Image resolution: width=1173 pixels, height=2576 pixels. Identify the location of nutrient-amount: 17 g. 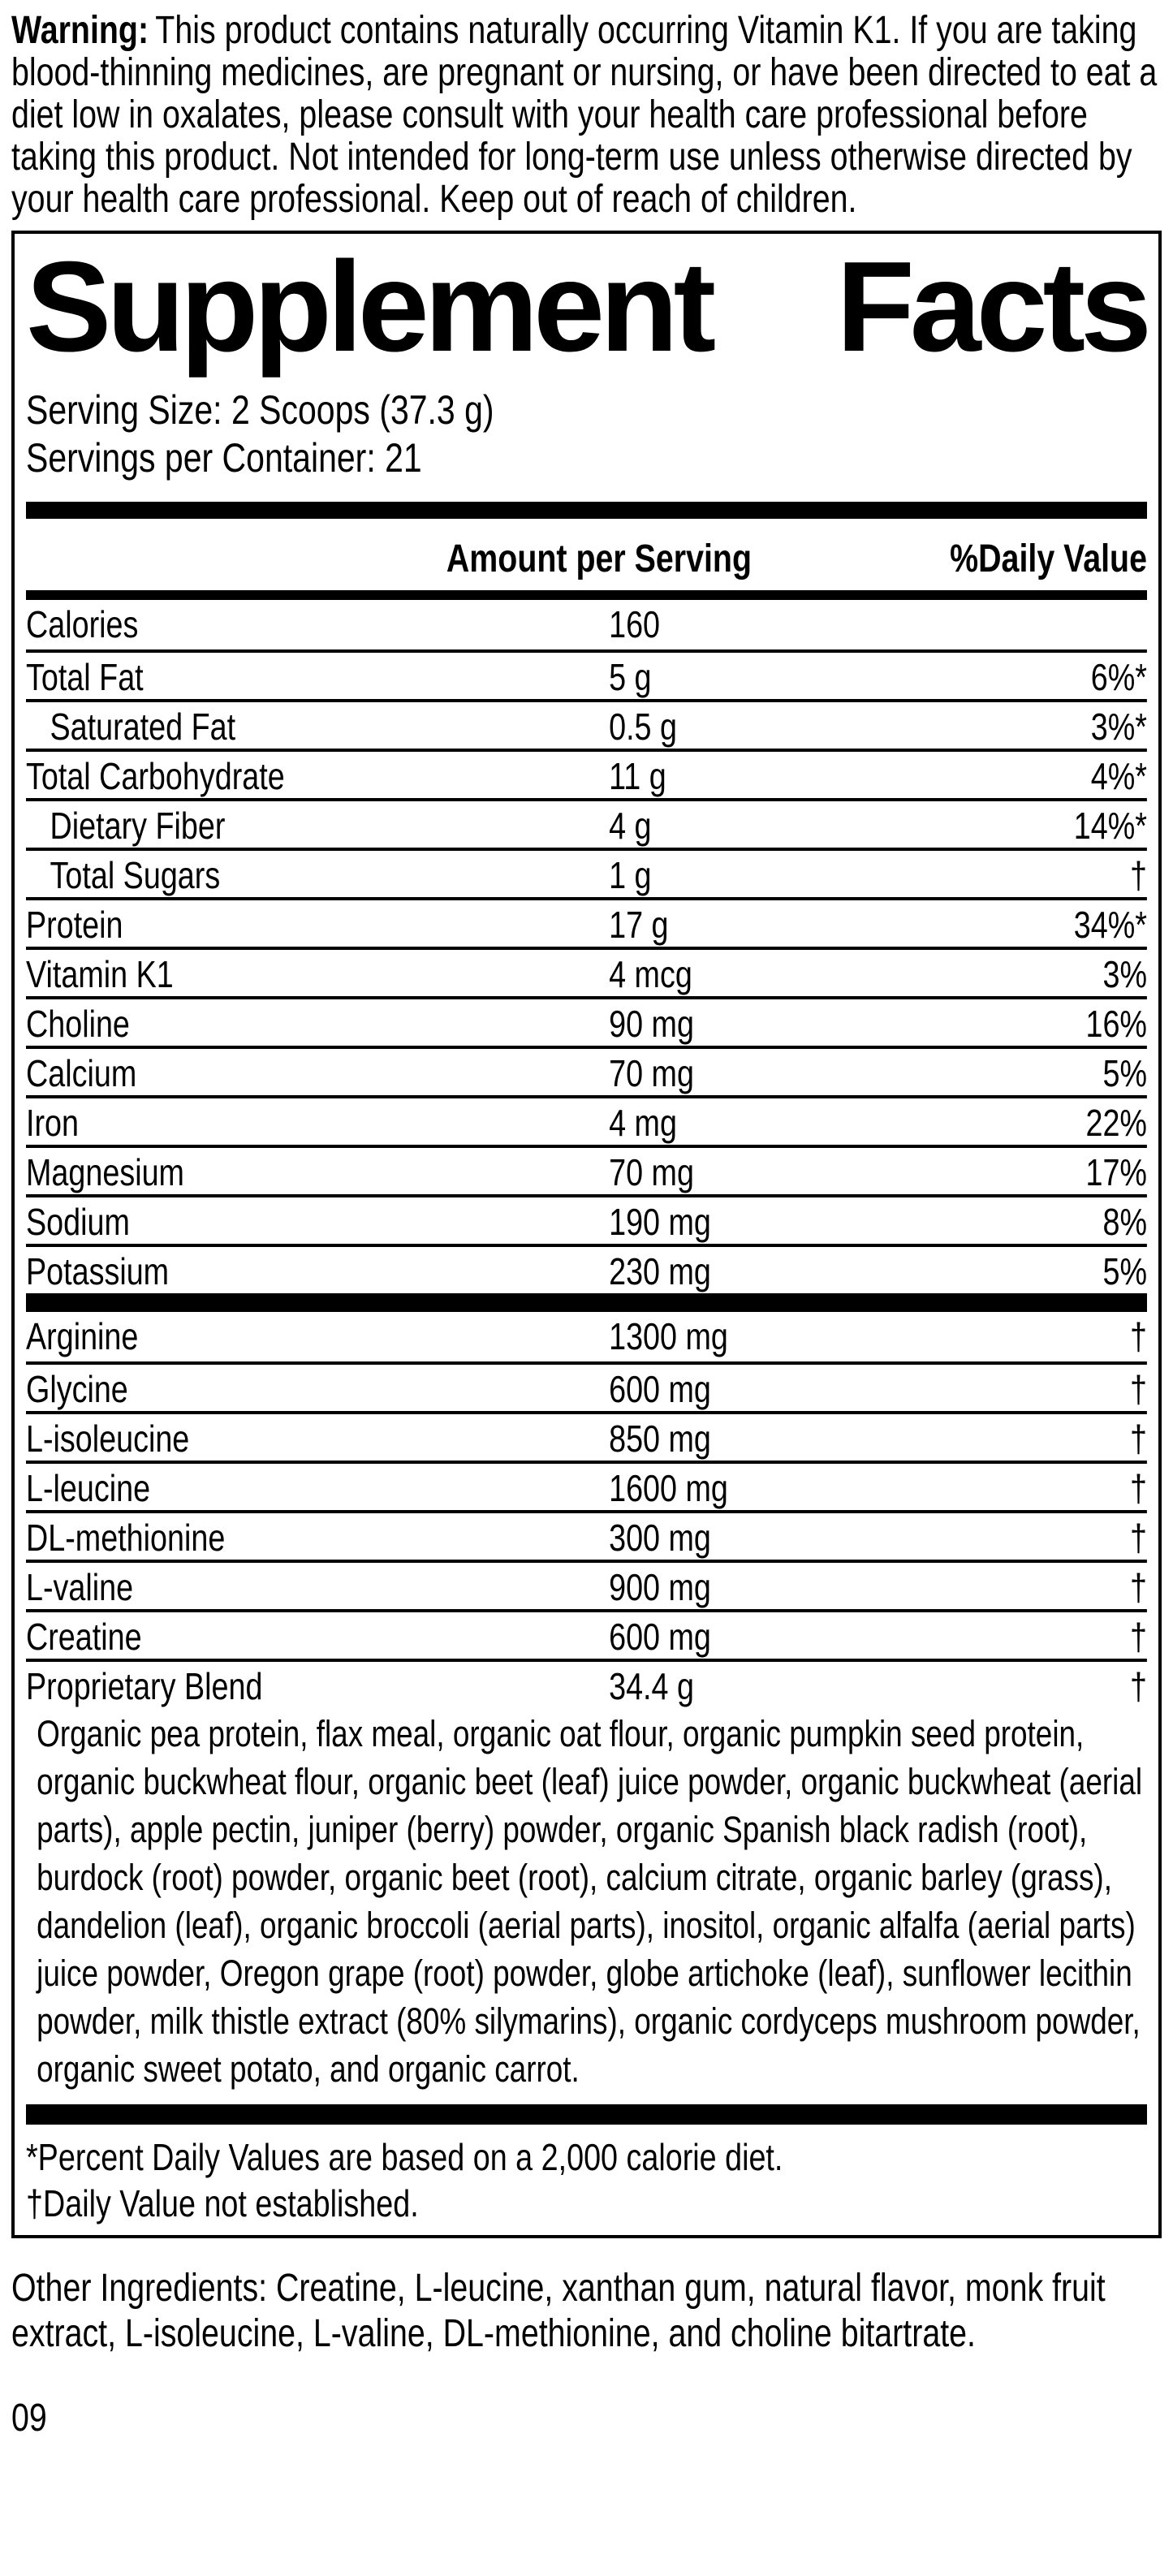
(639, 925).